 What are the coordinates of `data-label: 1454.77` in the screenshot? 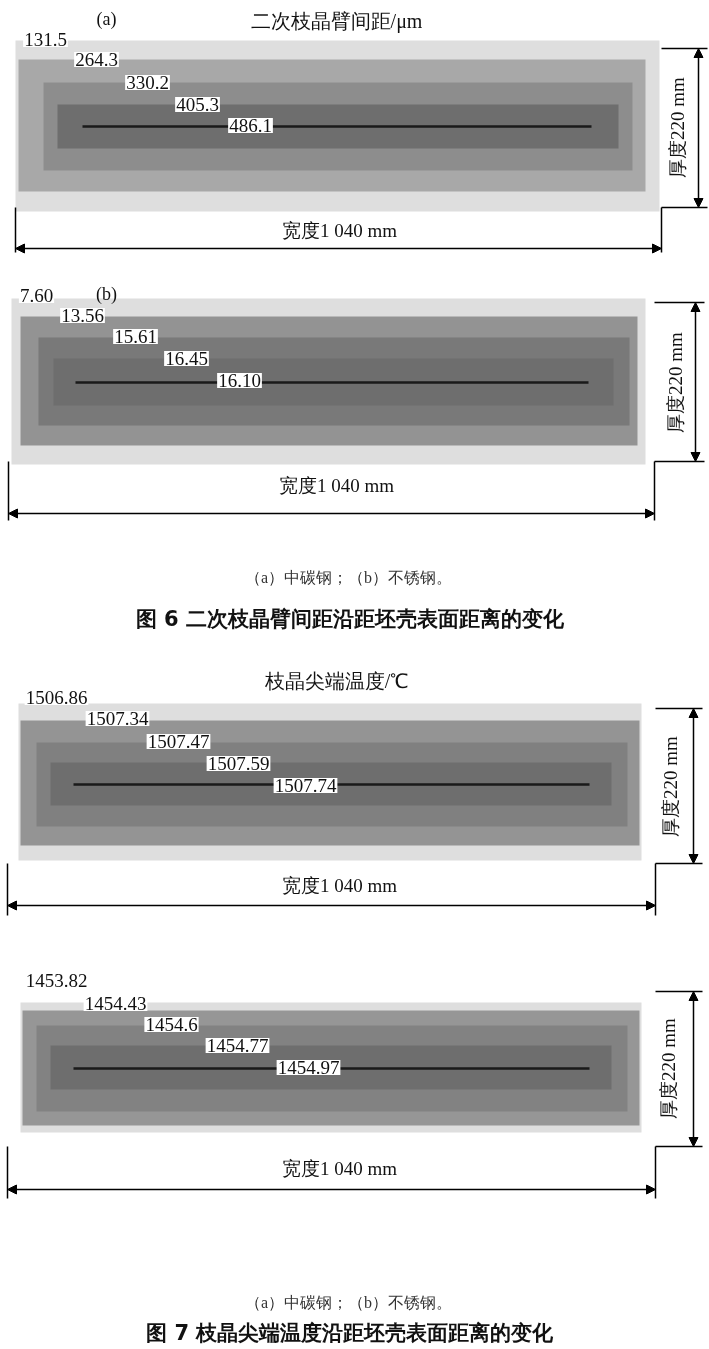 It's located at (237, 1045).